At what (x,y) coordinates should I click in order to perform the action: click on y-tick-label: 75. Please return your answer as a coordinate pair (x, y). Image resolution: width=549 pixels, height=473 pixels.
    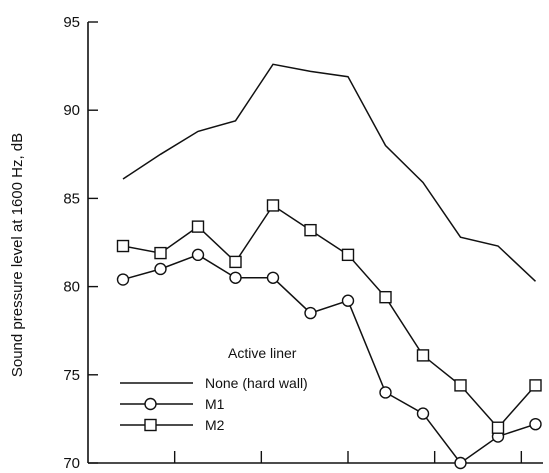
    Looking at the image, I should click on (71, 375).